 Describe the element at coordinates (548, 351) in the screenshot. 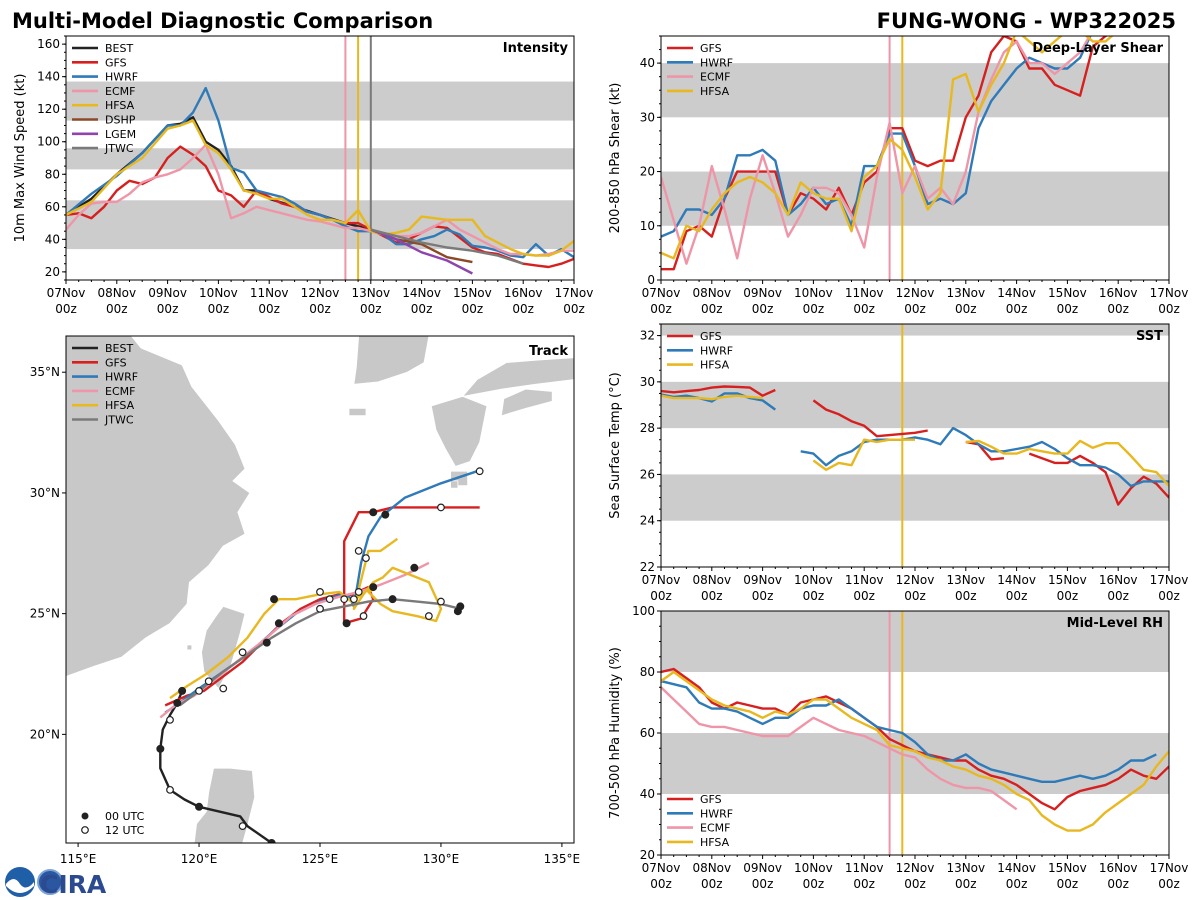

I see `panel-title: Track` at that location.